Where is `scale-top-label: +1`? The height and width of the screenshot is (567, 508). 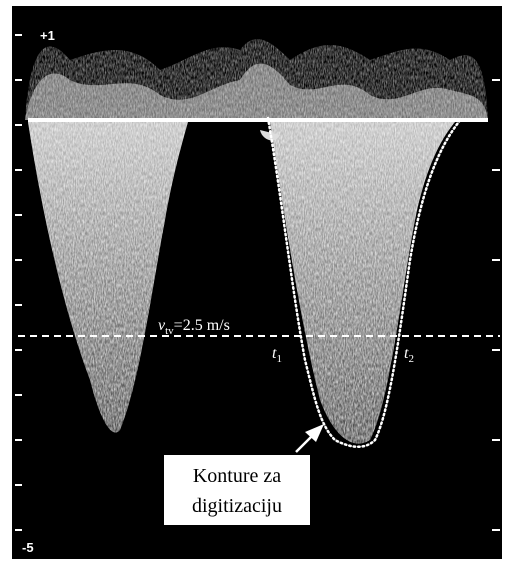 scale-top-label: +1 is located at coordinates (47, 35).